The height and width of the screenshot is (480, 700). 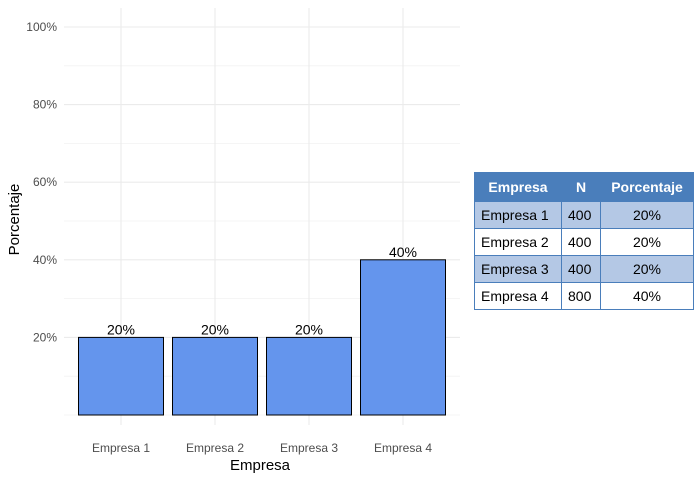 What do you see at coordinates (260, 465) in the screenshot?
I see `x-axis-title: Empresa` at bounding box center [260, 465].